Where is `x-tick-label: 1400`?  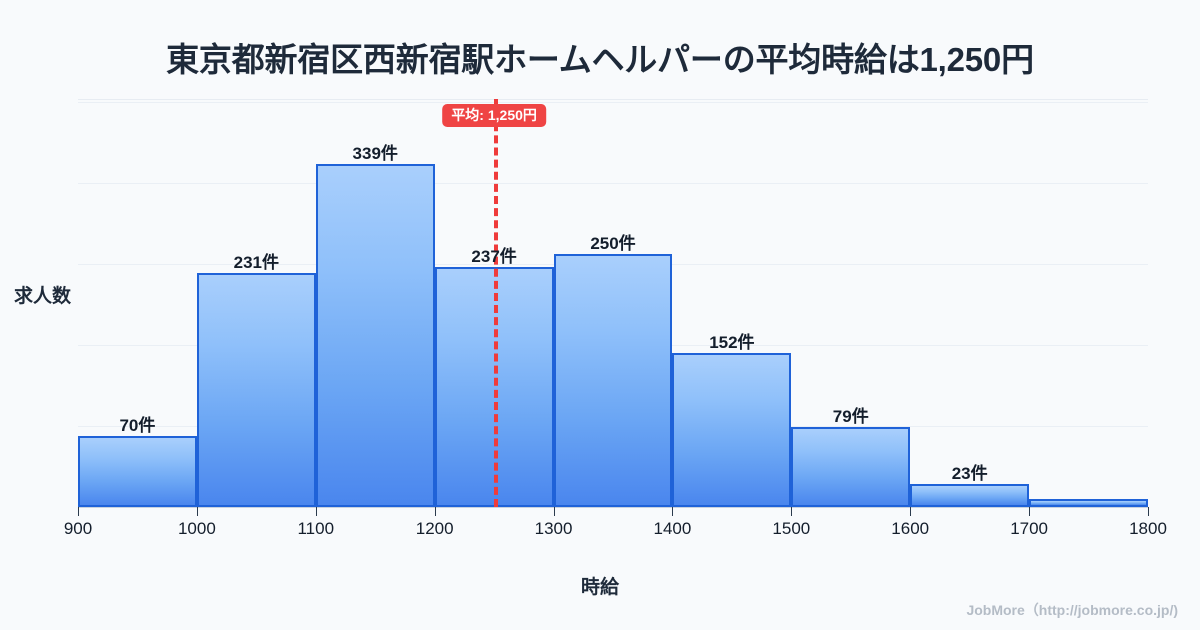 x-tick-label: 1400 is located at coordinates (672, 528).